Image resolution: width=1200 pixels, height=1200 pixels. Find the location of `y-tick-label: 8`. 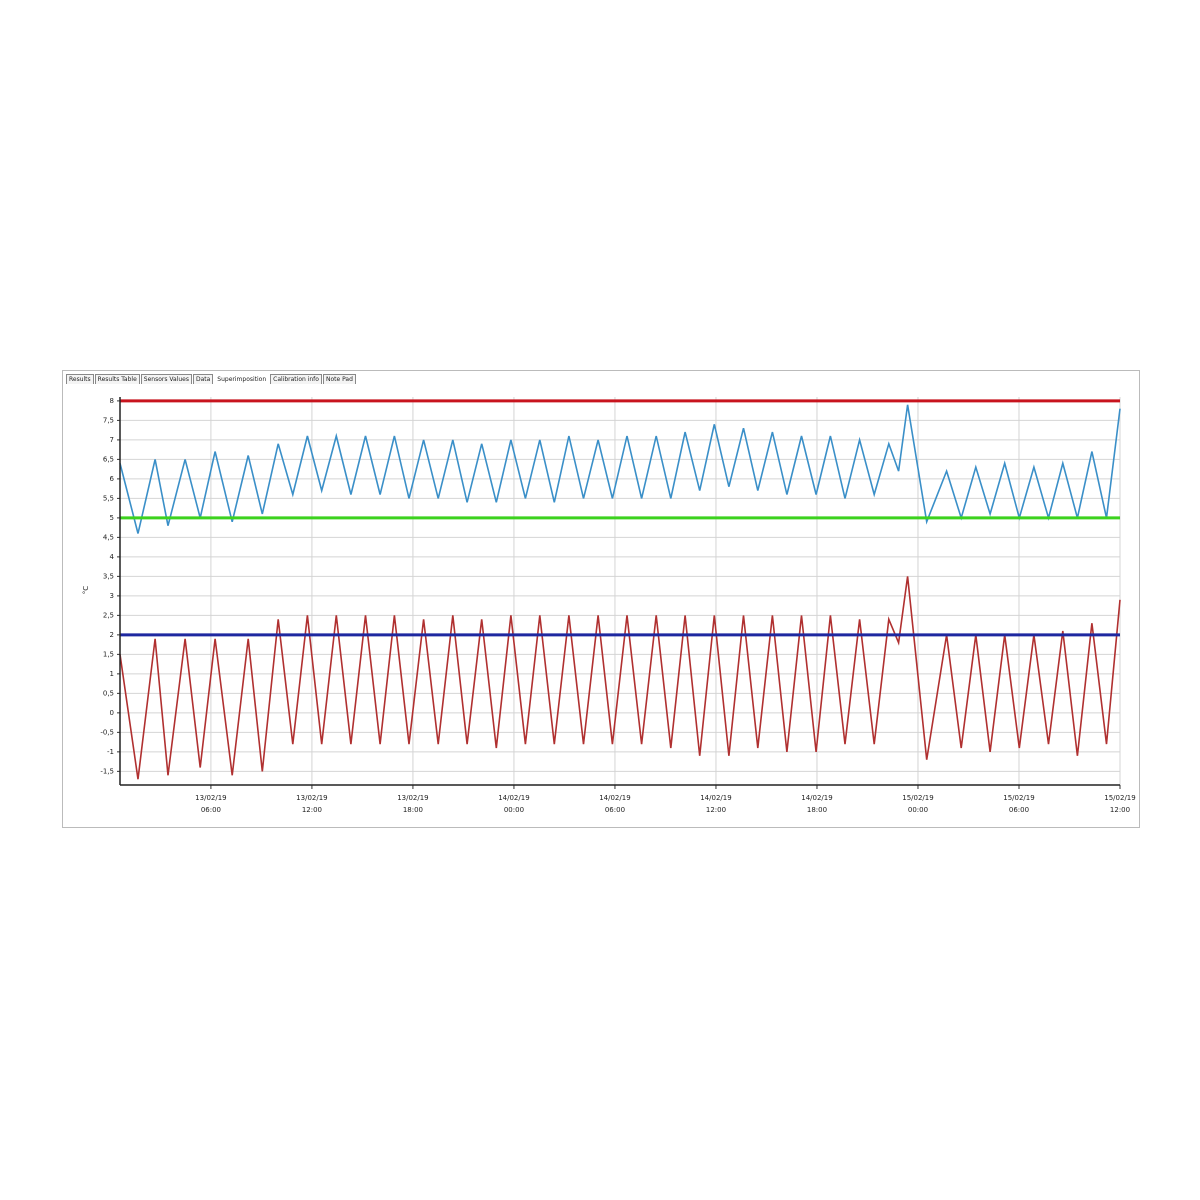

y-tick-label: 8 is located at coordinates (112, 401).